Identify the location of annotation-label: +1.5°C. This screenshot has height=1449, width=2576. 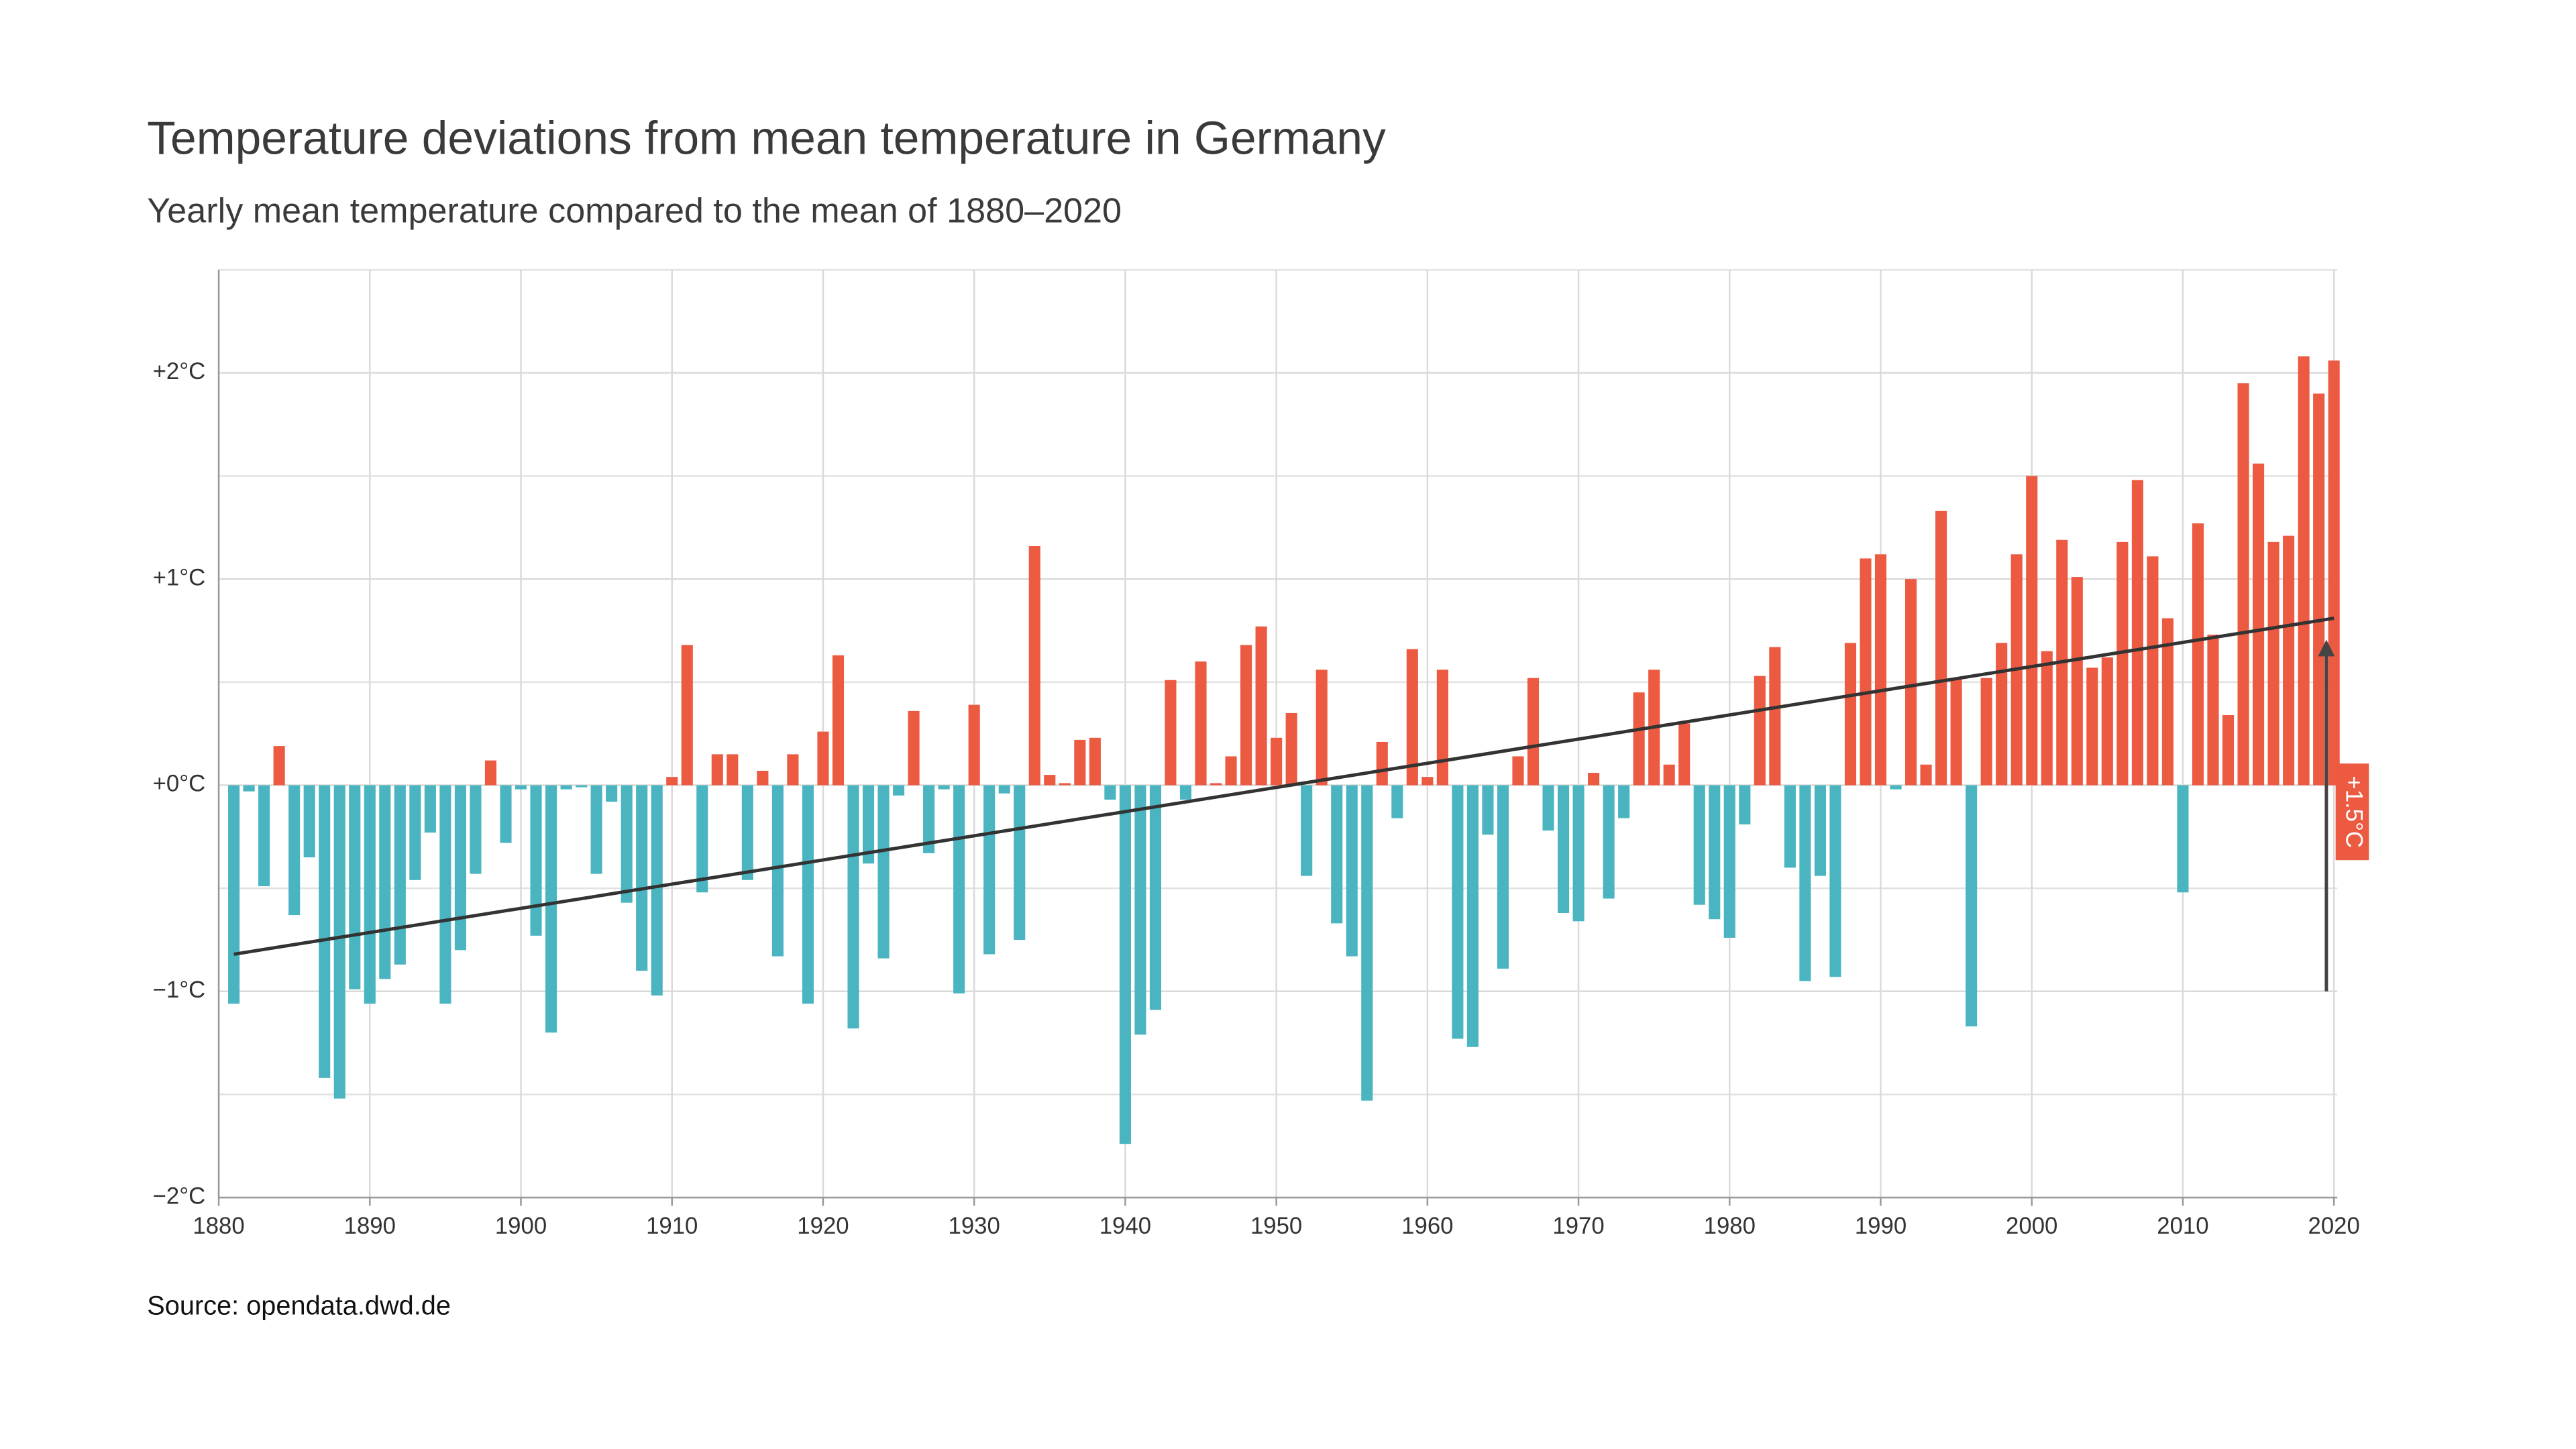
(2353, 811).